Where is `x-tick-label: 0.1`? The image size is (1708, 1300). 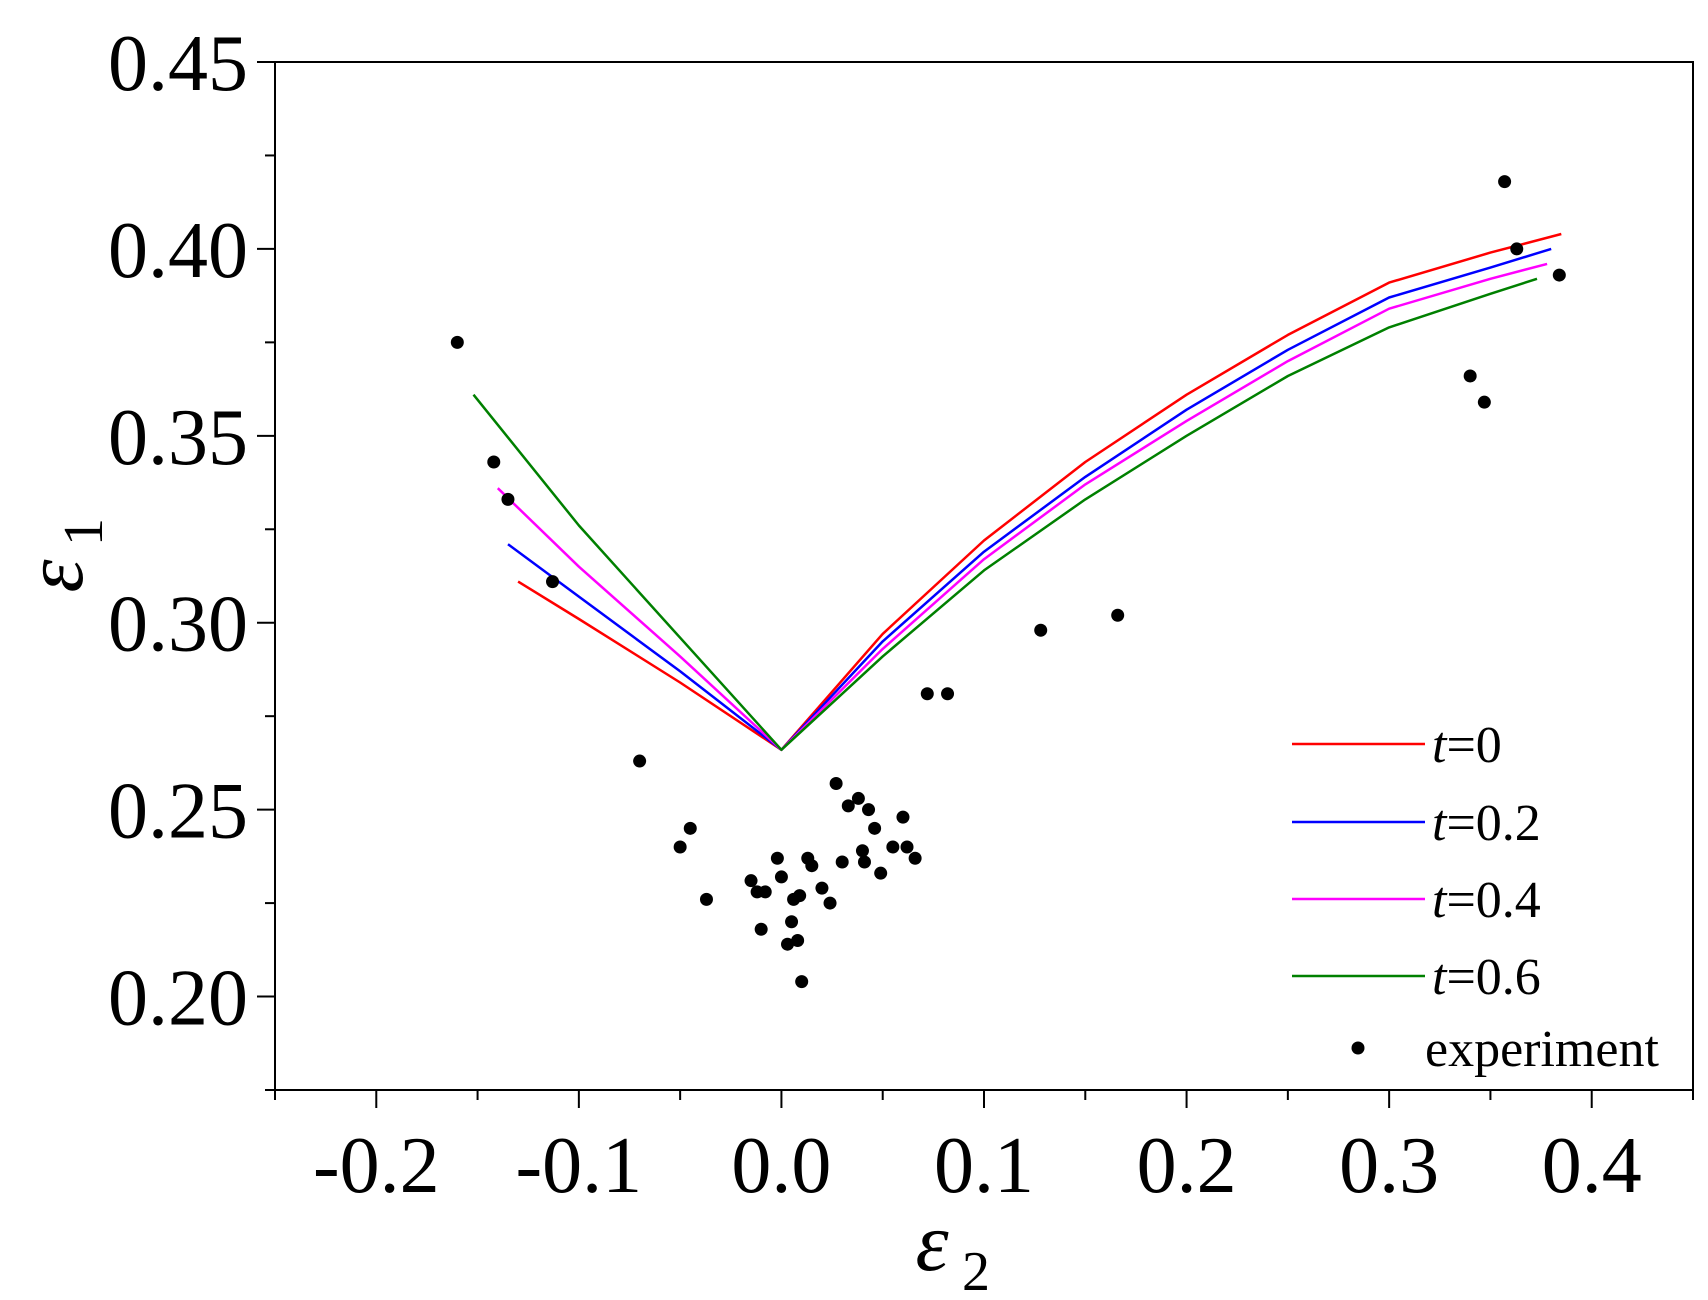
x-tick-label: 0.1 is located at coordinates (984, 1166).